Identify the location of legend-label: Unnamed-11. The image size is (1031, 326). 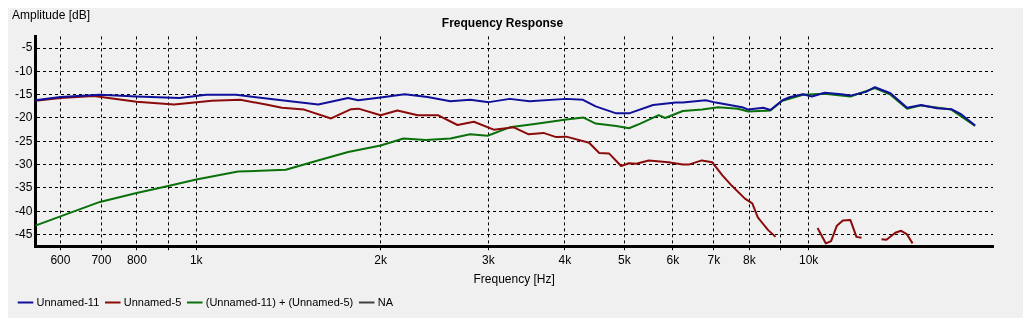
(68, 301).